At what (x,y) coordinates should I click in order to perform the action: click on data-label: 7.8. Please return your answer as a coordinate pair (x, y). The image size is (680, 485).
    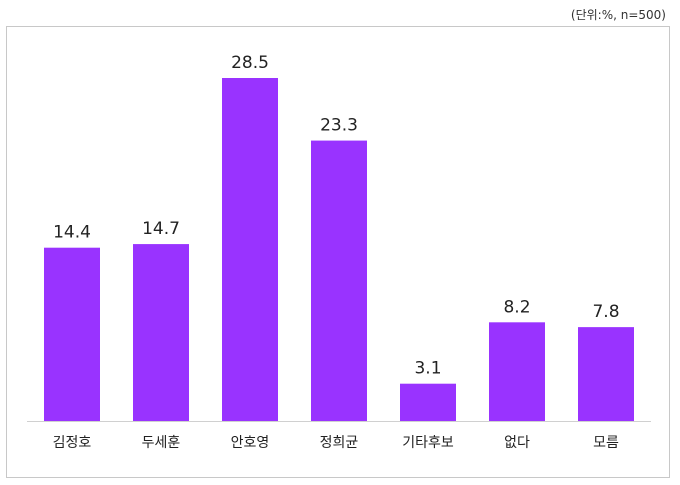
    Looking at the image, I should click on (605, 312).